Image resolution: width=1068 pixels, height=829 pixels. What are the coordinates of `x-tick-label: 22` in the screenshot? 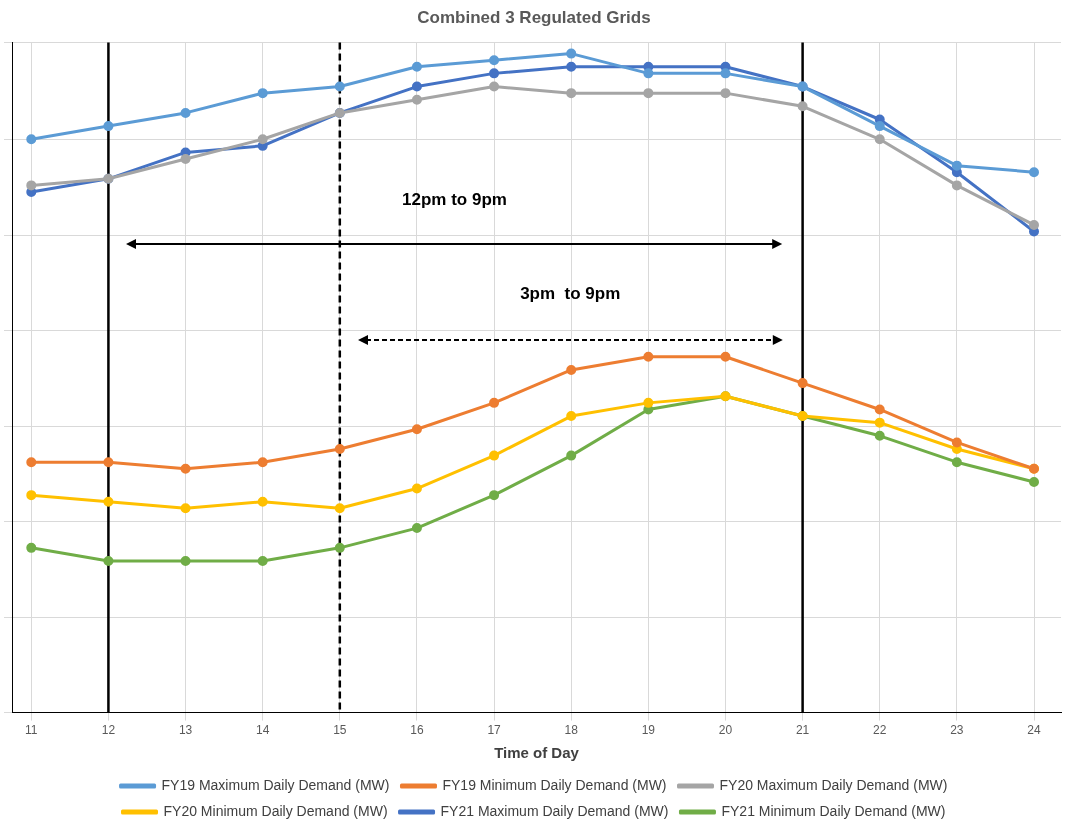 It's located at (880, 730).